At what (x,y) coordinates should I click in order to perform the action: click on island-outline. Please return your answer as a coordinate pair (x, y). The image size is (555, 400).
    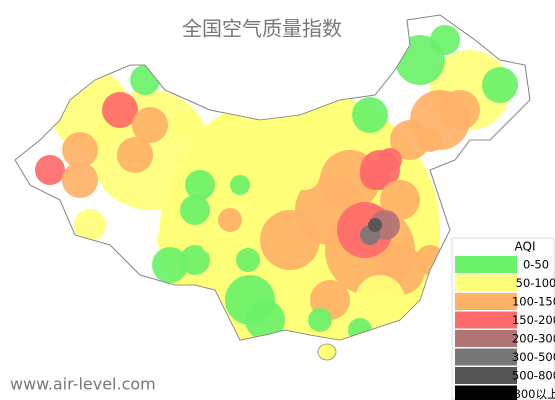
    Looking at the image, I should click on (327, 352).